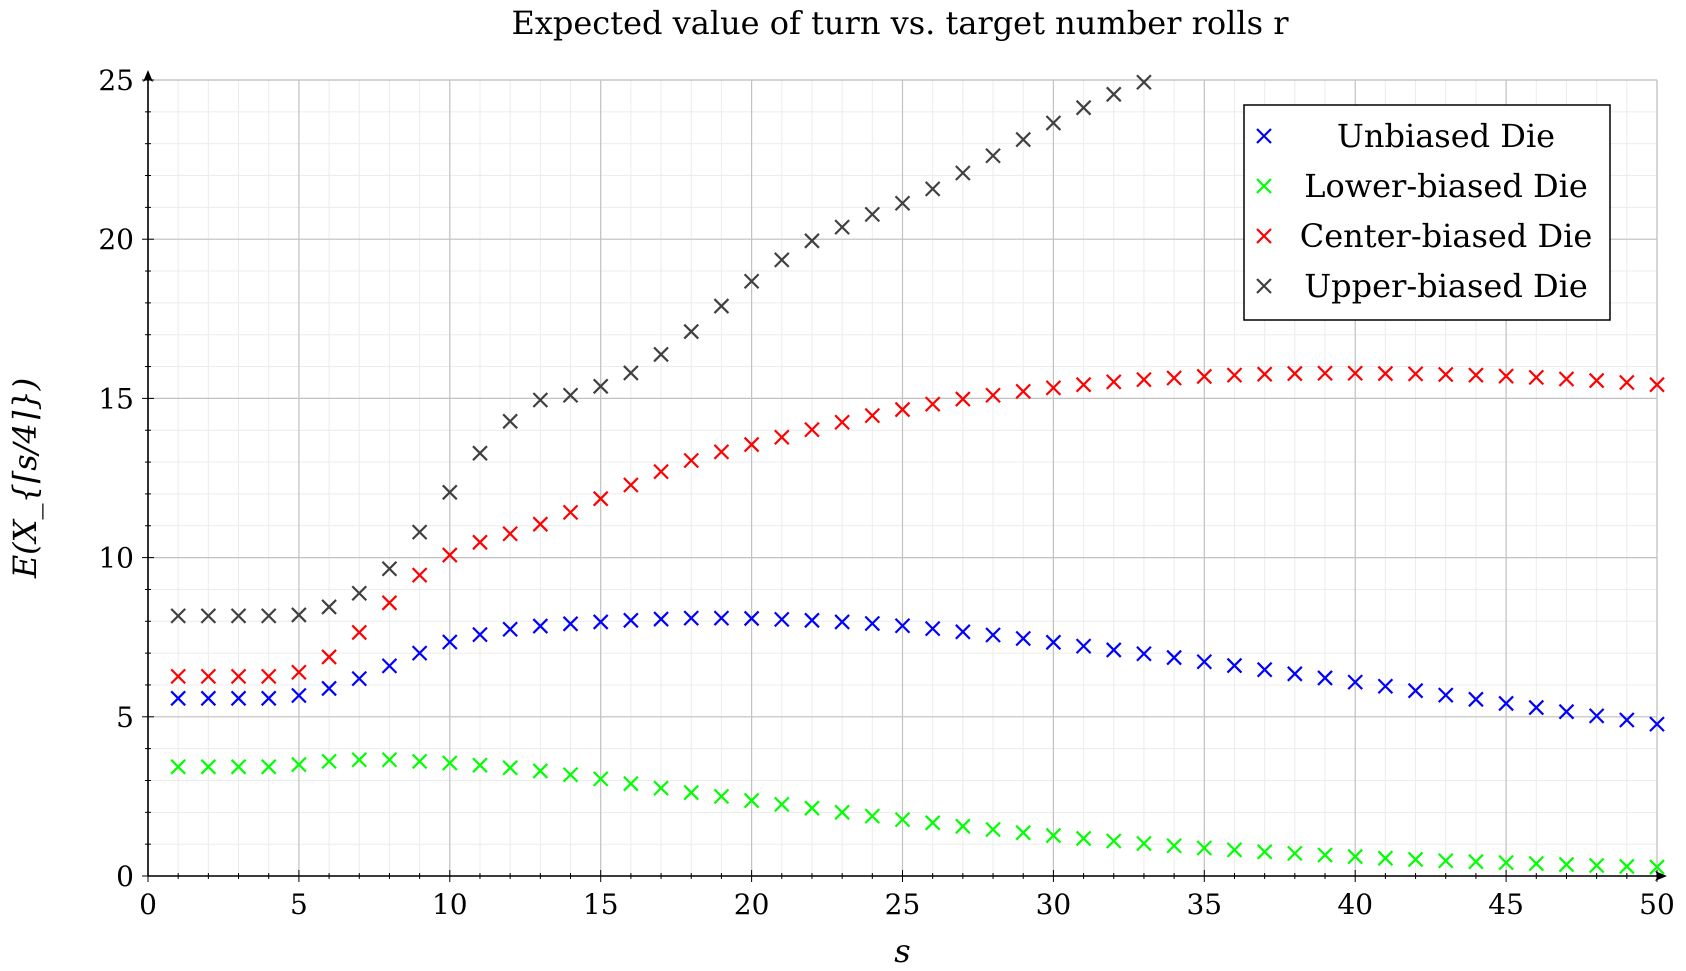 This screenshot has width=1686, height=971. I want to click on x-tick-label: 35, so click(1204, 904).